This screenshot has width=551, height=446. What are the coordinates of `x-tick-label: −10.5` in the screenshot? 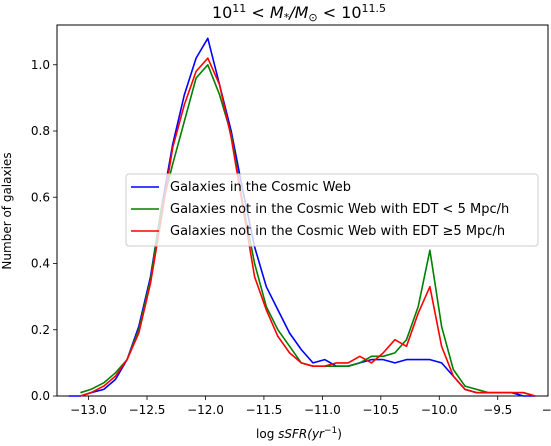 It's located at (380, 410).